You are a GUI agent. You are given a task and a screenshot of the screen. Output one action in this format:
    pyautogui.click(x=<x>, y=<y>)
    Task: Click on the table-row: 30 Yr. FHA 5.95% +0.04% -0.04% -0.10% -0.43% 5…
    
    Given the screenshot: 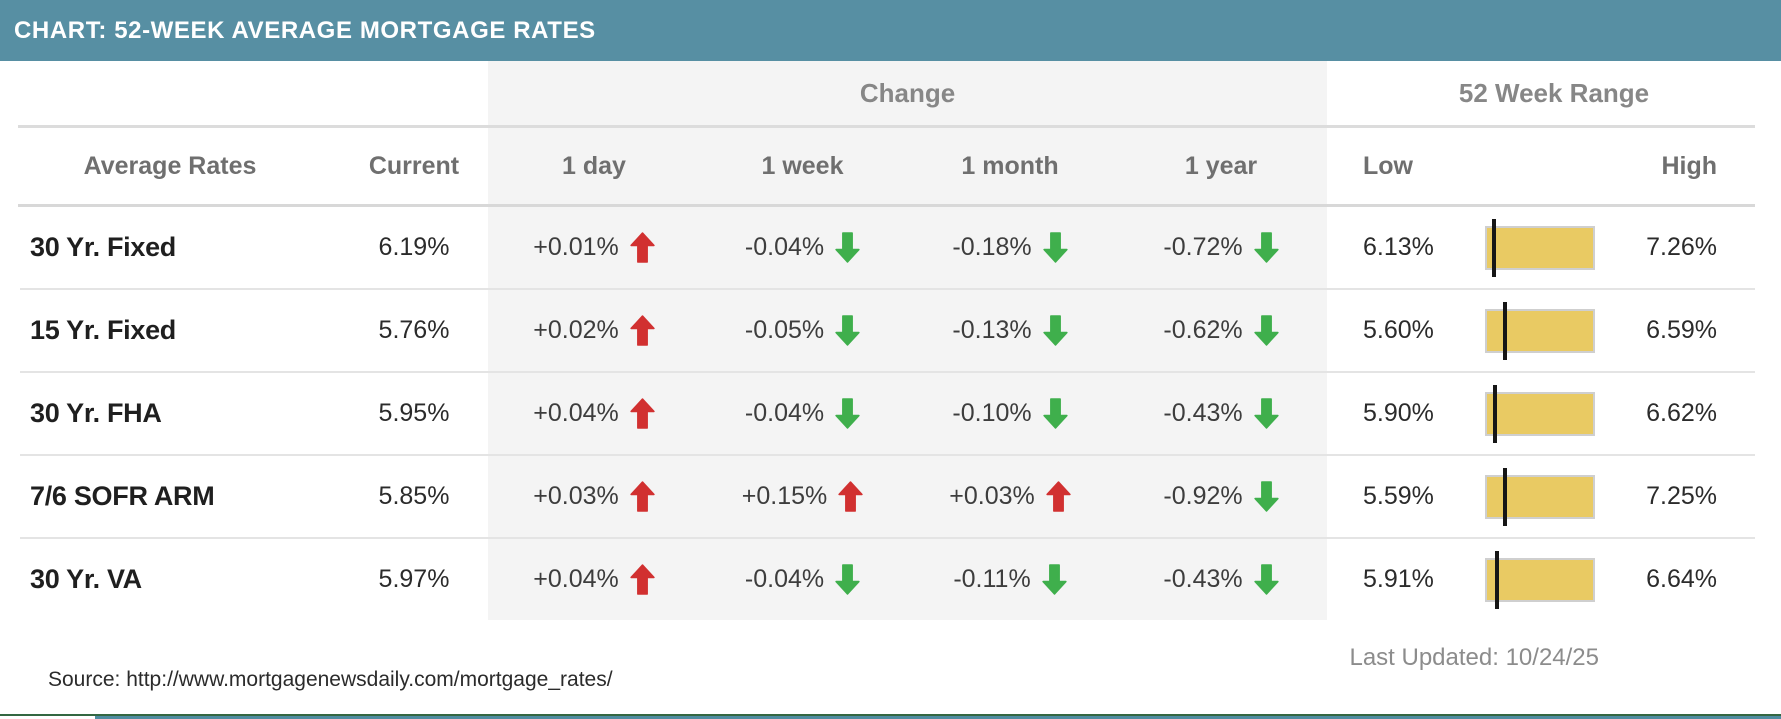 What is the action you would take?
    pyautogui.click(x=890, y=413)
    